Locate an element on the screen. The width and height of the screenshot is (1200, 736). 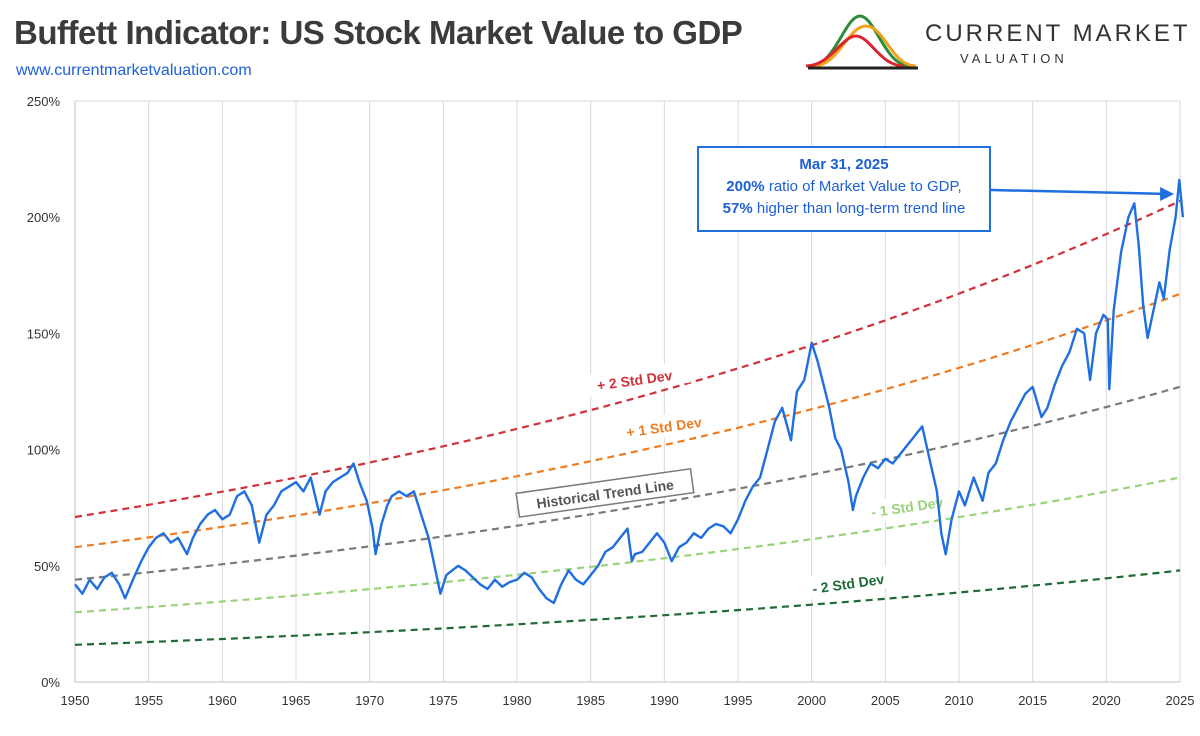
bell-curve-logo-icon is located at coordinates (861, 42).